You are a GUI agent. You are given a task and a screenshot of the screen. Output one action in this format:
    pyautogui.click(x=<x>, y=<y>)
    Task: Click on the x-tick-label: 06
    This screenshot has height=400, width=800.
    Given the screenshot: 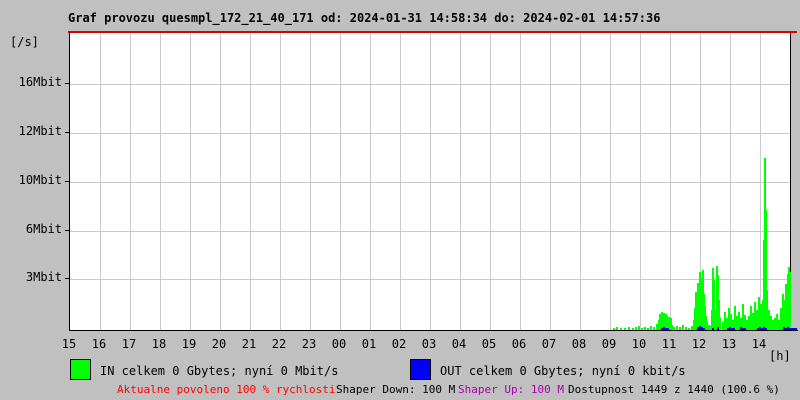 What is the action you would take?
    pyautogui.click(x=519, y=344)
    